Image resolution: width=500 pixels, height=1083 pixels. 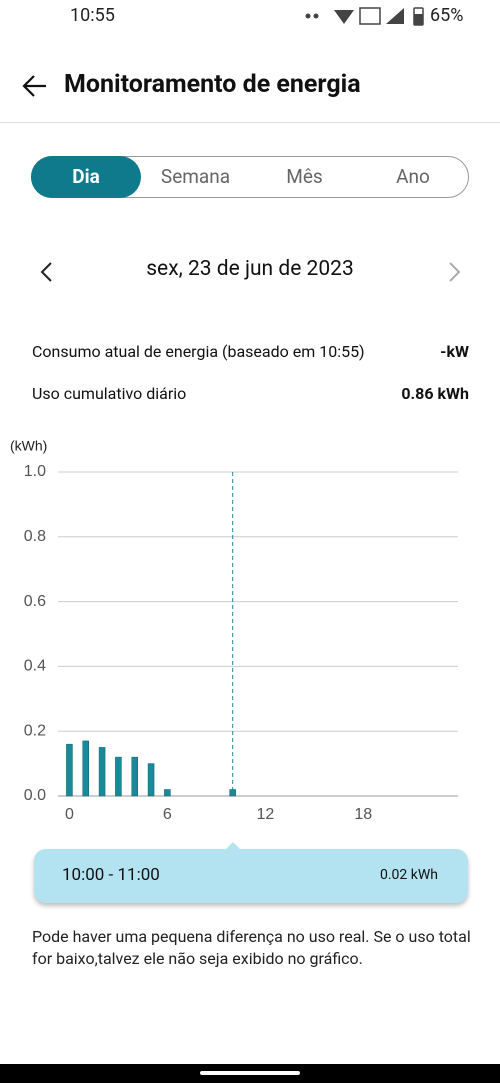 What do you see at coordinates (47, 272) in the screenshot?
I see `prev-date` at bounding box center [47, 272].